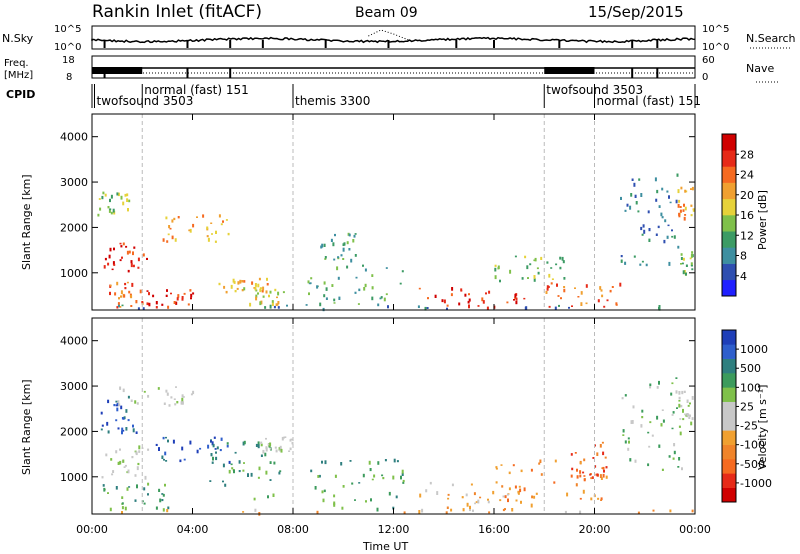 The image size is (800, 554). I want to click on colorbar-swatch, so click(729, 380).